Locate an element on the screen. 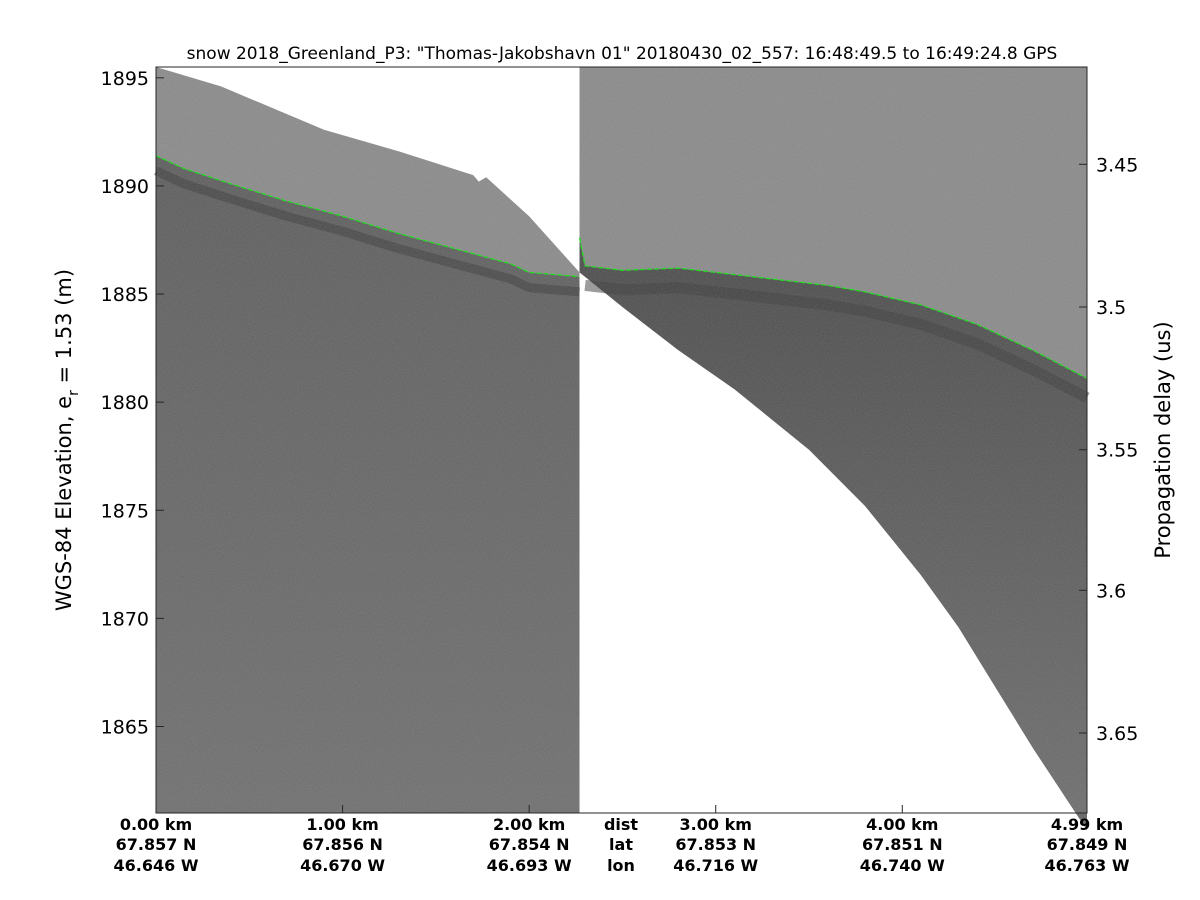 This screenshot has height=900, width=1200. x-info-lat: 67.854 N is located at coordinates (529, 844).